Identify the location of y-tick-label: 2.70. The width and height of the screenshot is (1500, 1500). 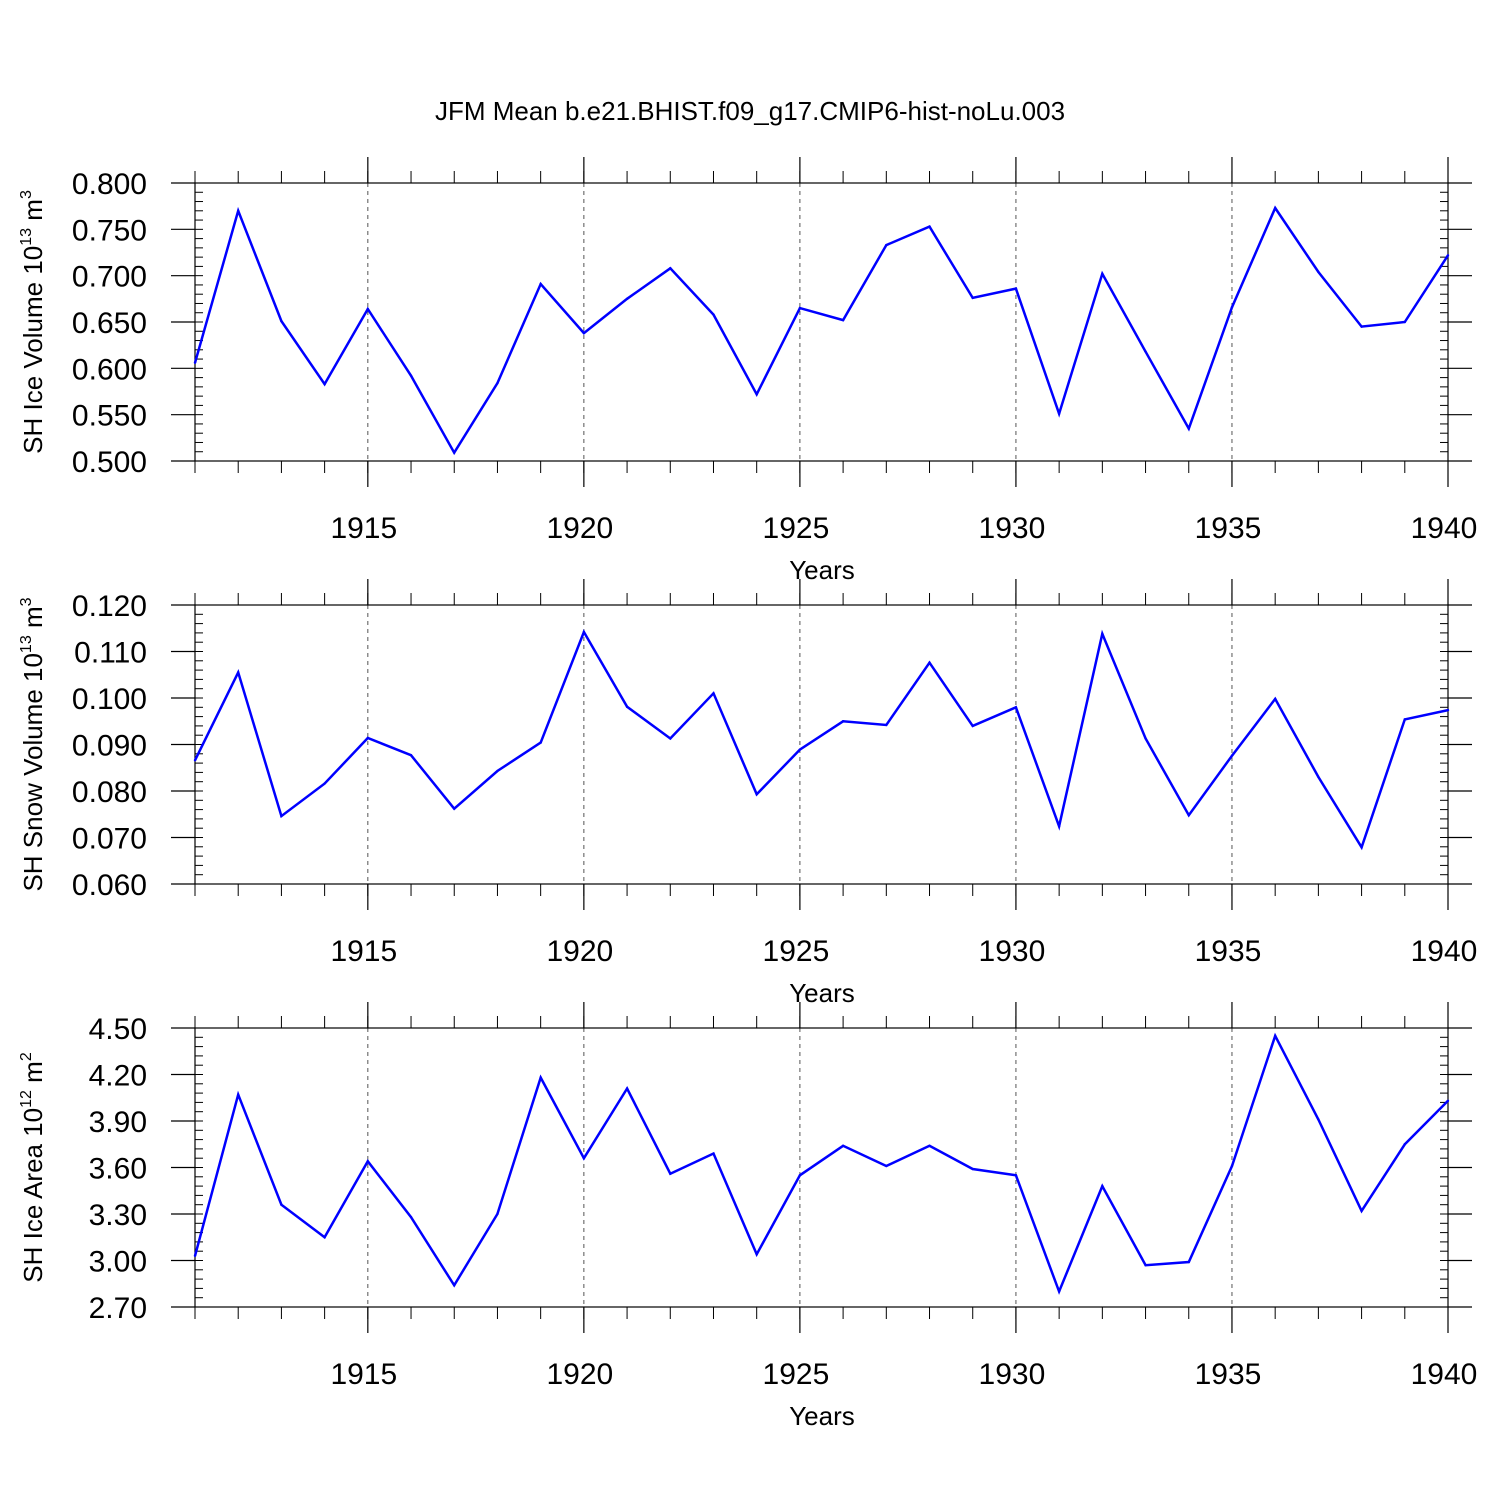
(118, 1308).